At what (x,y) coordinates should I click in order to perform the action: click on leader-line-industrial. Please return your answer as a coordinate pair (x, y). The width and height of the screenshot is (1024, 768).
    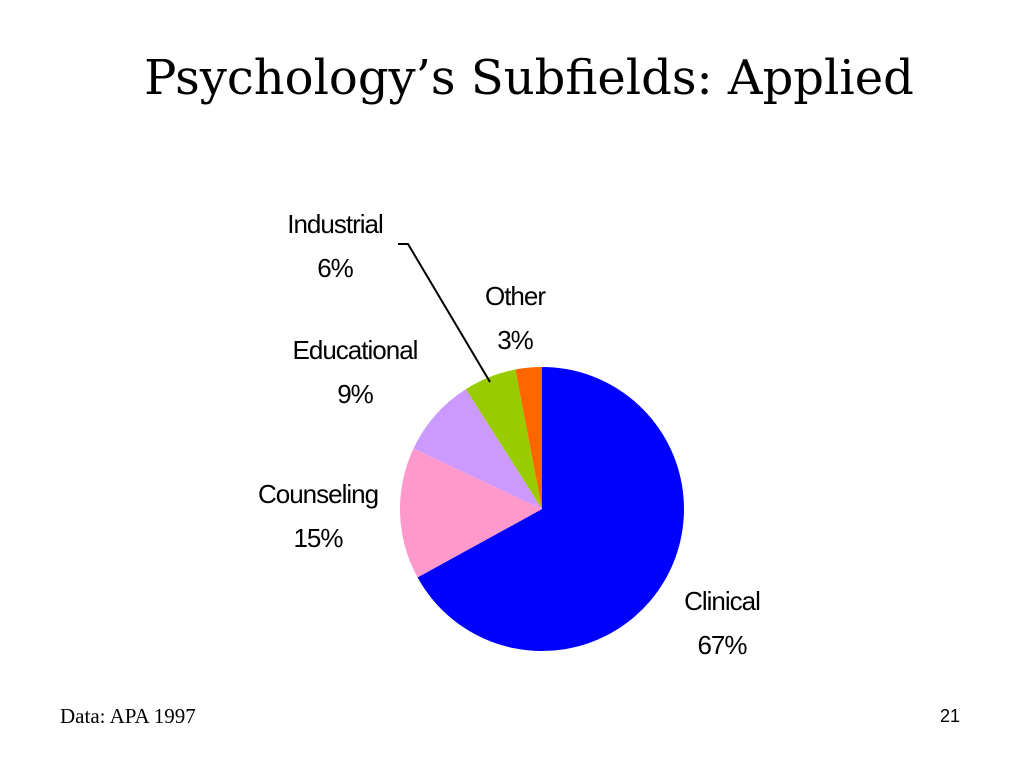
    Looking at the image, I should click on (444, 313).